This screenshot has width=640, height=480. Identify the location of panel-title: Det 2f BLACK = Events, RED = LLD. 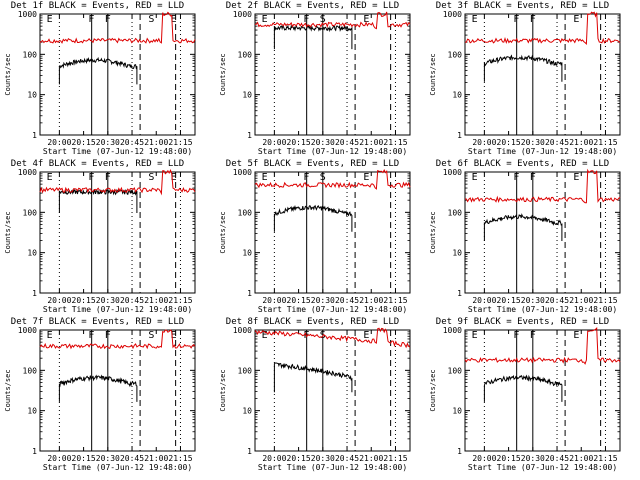
(312, 6).